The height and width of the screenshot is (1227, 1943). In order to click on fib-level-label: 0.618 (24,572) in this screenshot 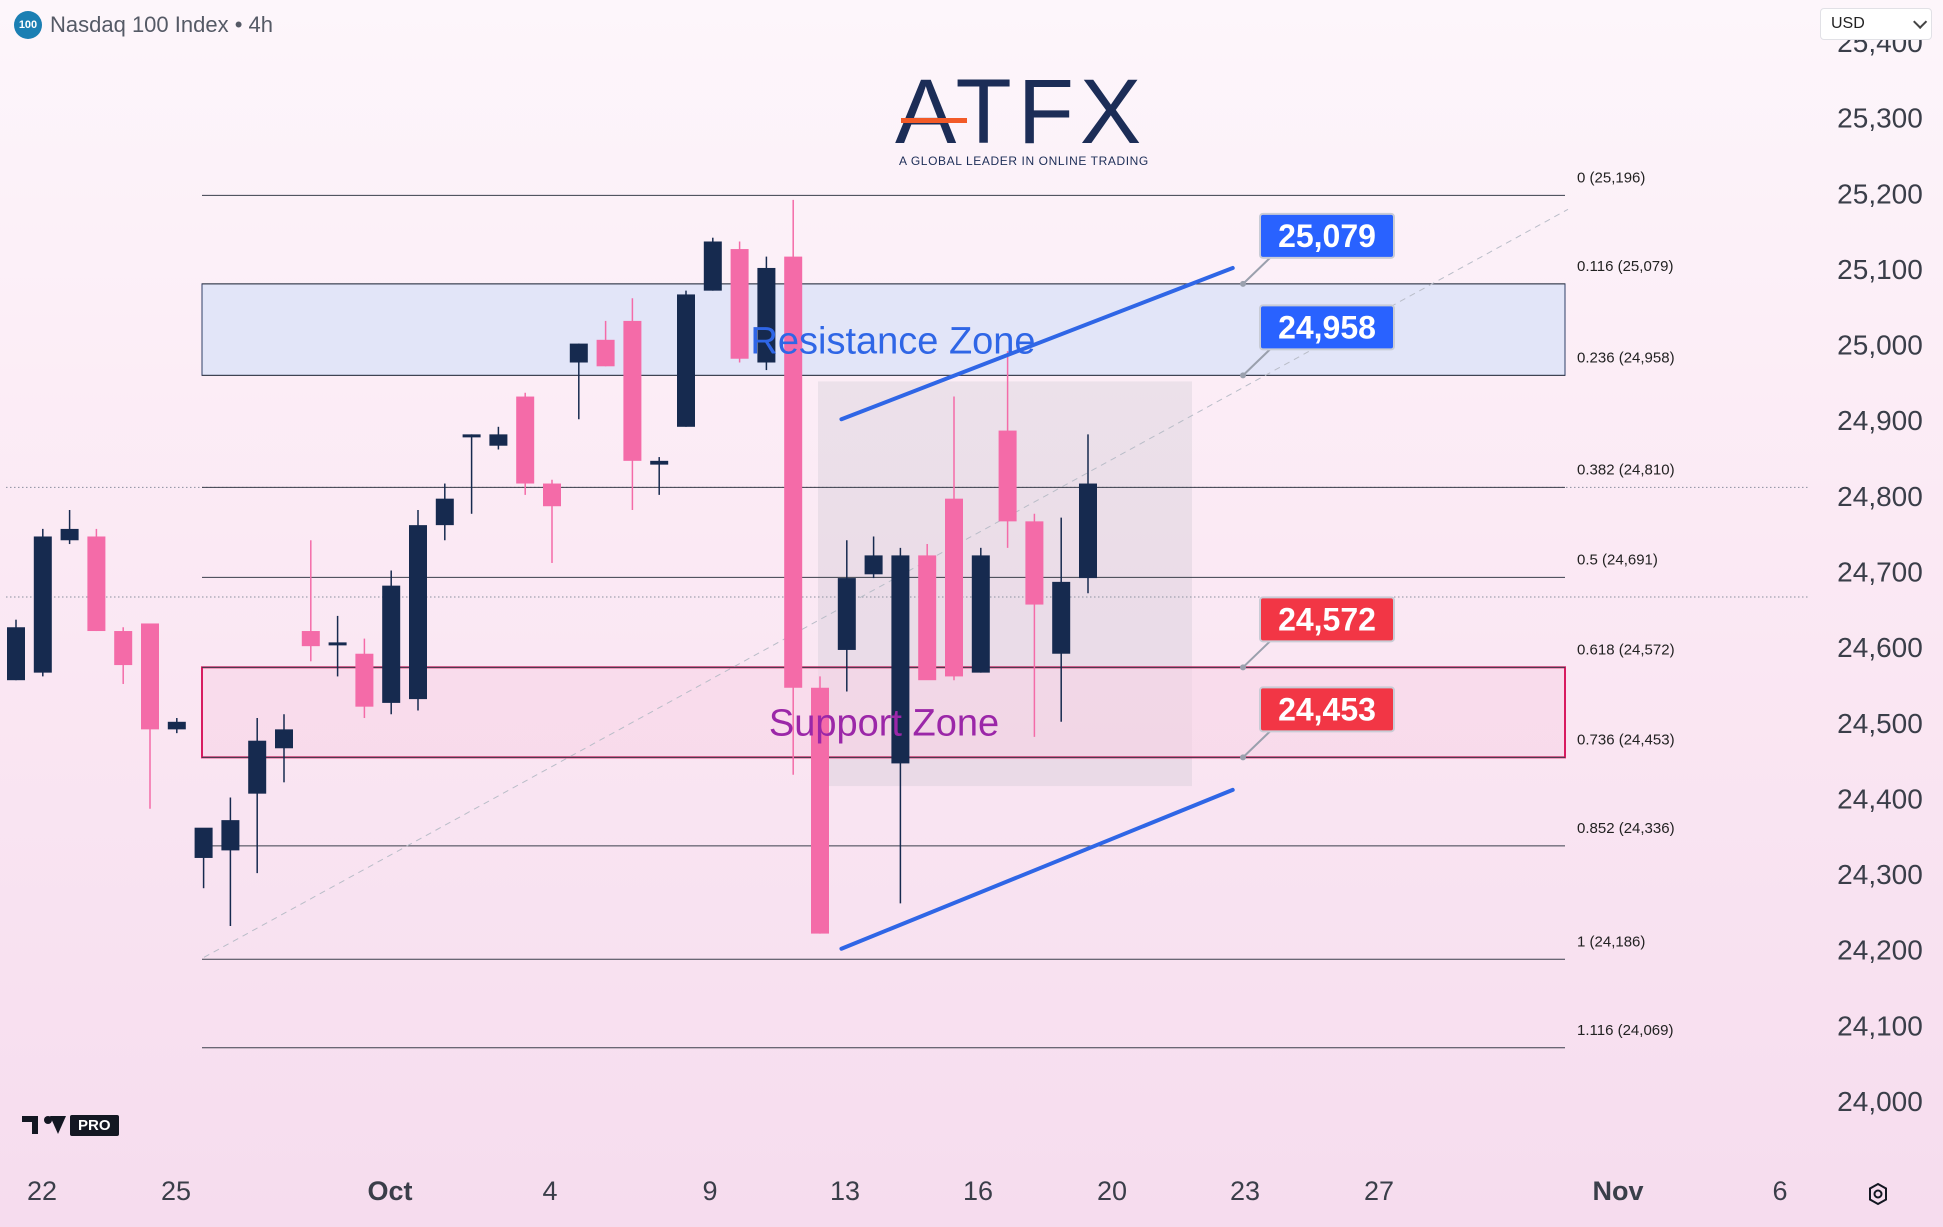, I will do `click(1626, 649)`.